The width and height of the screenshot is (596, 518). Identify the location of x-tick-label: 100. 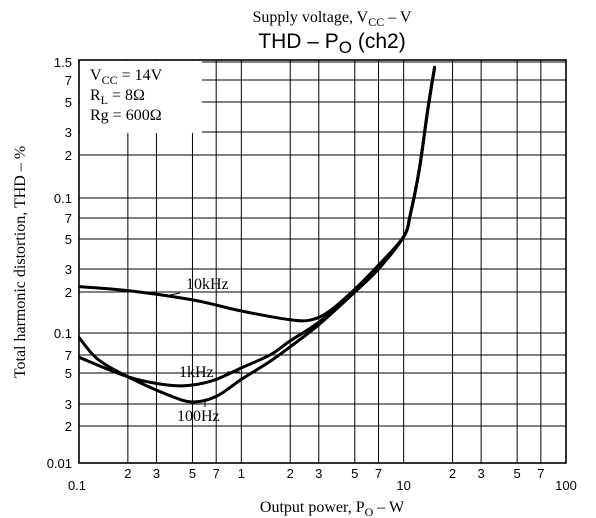
(566, 485).